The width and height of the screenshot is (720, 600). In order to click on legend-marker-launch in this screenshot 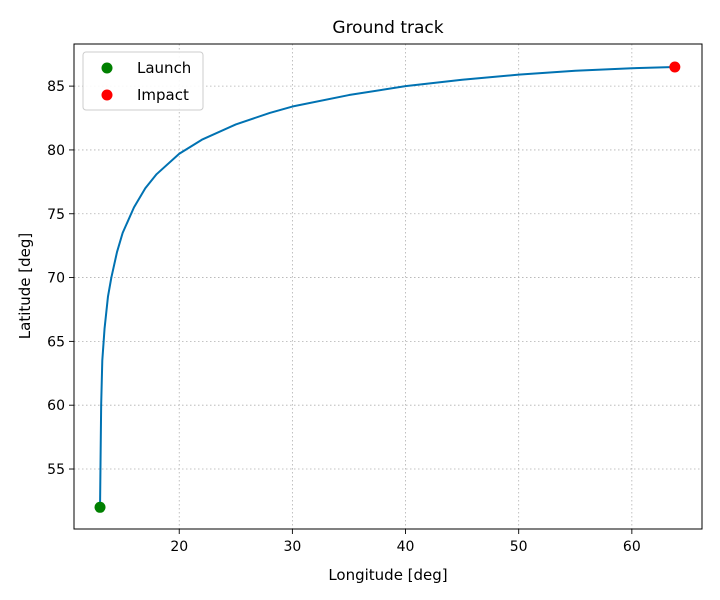, I will do `click(107, 68)`.